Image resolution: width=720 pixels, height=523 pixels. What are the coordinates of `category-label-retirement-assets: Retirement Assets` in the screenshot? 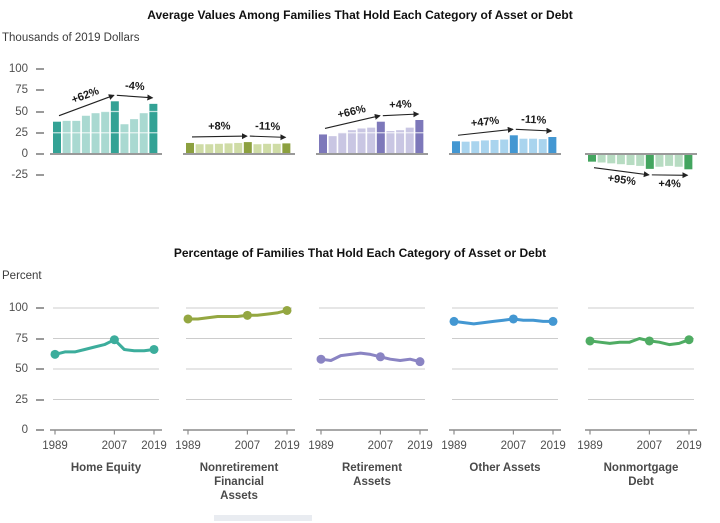 It's located at (372, 475).